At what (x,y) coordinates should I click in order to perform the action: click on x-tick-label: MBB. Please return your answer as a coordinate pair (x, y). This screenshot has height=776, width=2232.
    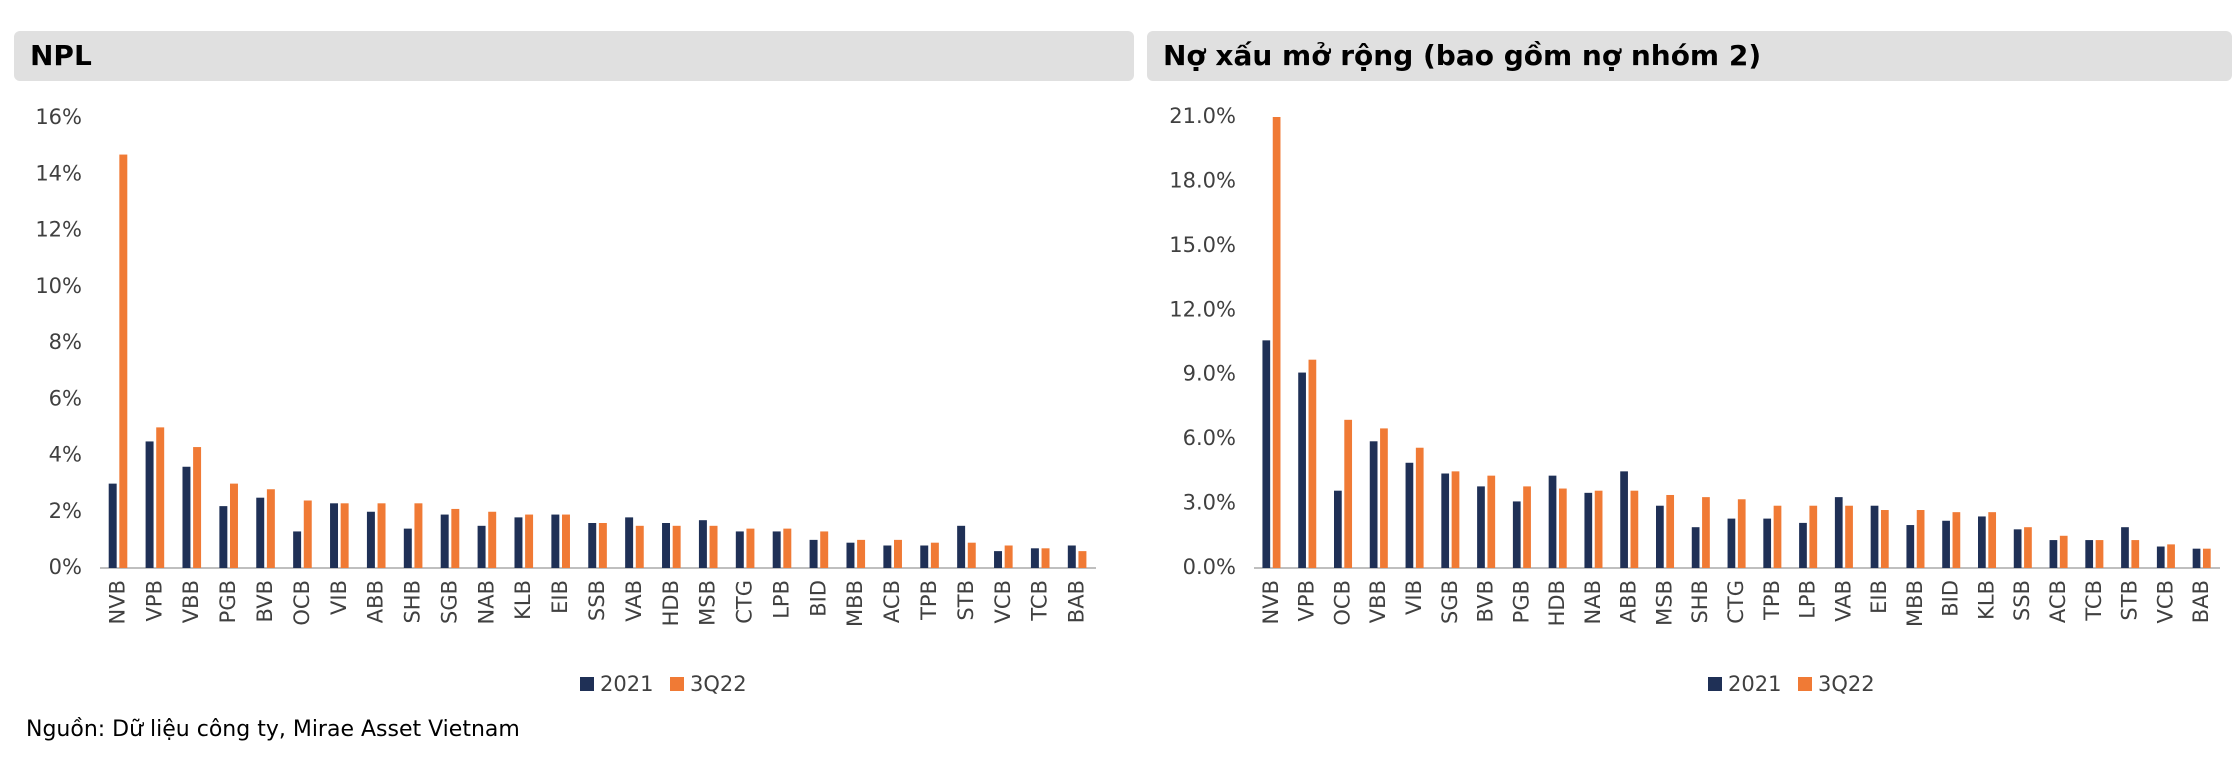
    Looking at the image, I should click on (1915, 603).